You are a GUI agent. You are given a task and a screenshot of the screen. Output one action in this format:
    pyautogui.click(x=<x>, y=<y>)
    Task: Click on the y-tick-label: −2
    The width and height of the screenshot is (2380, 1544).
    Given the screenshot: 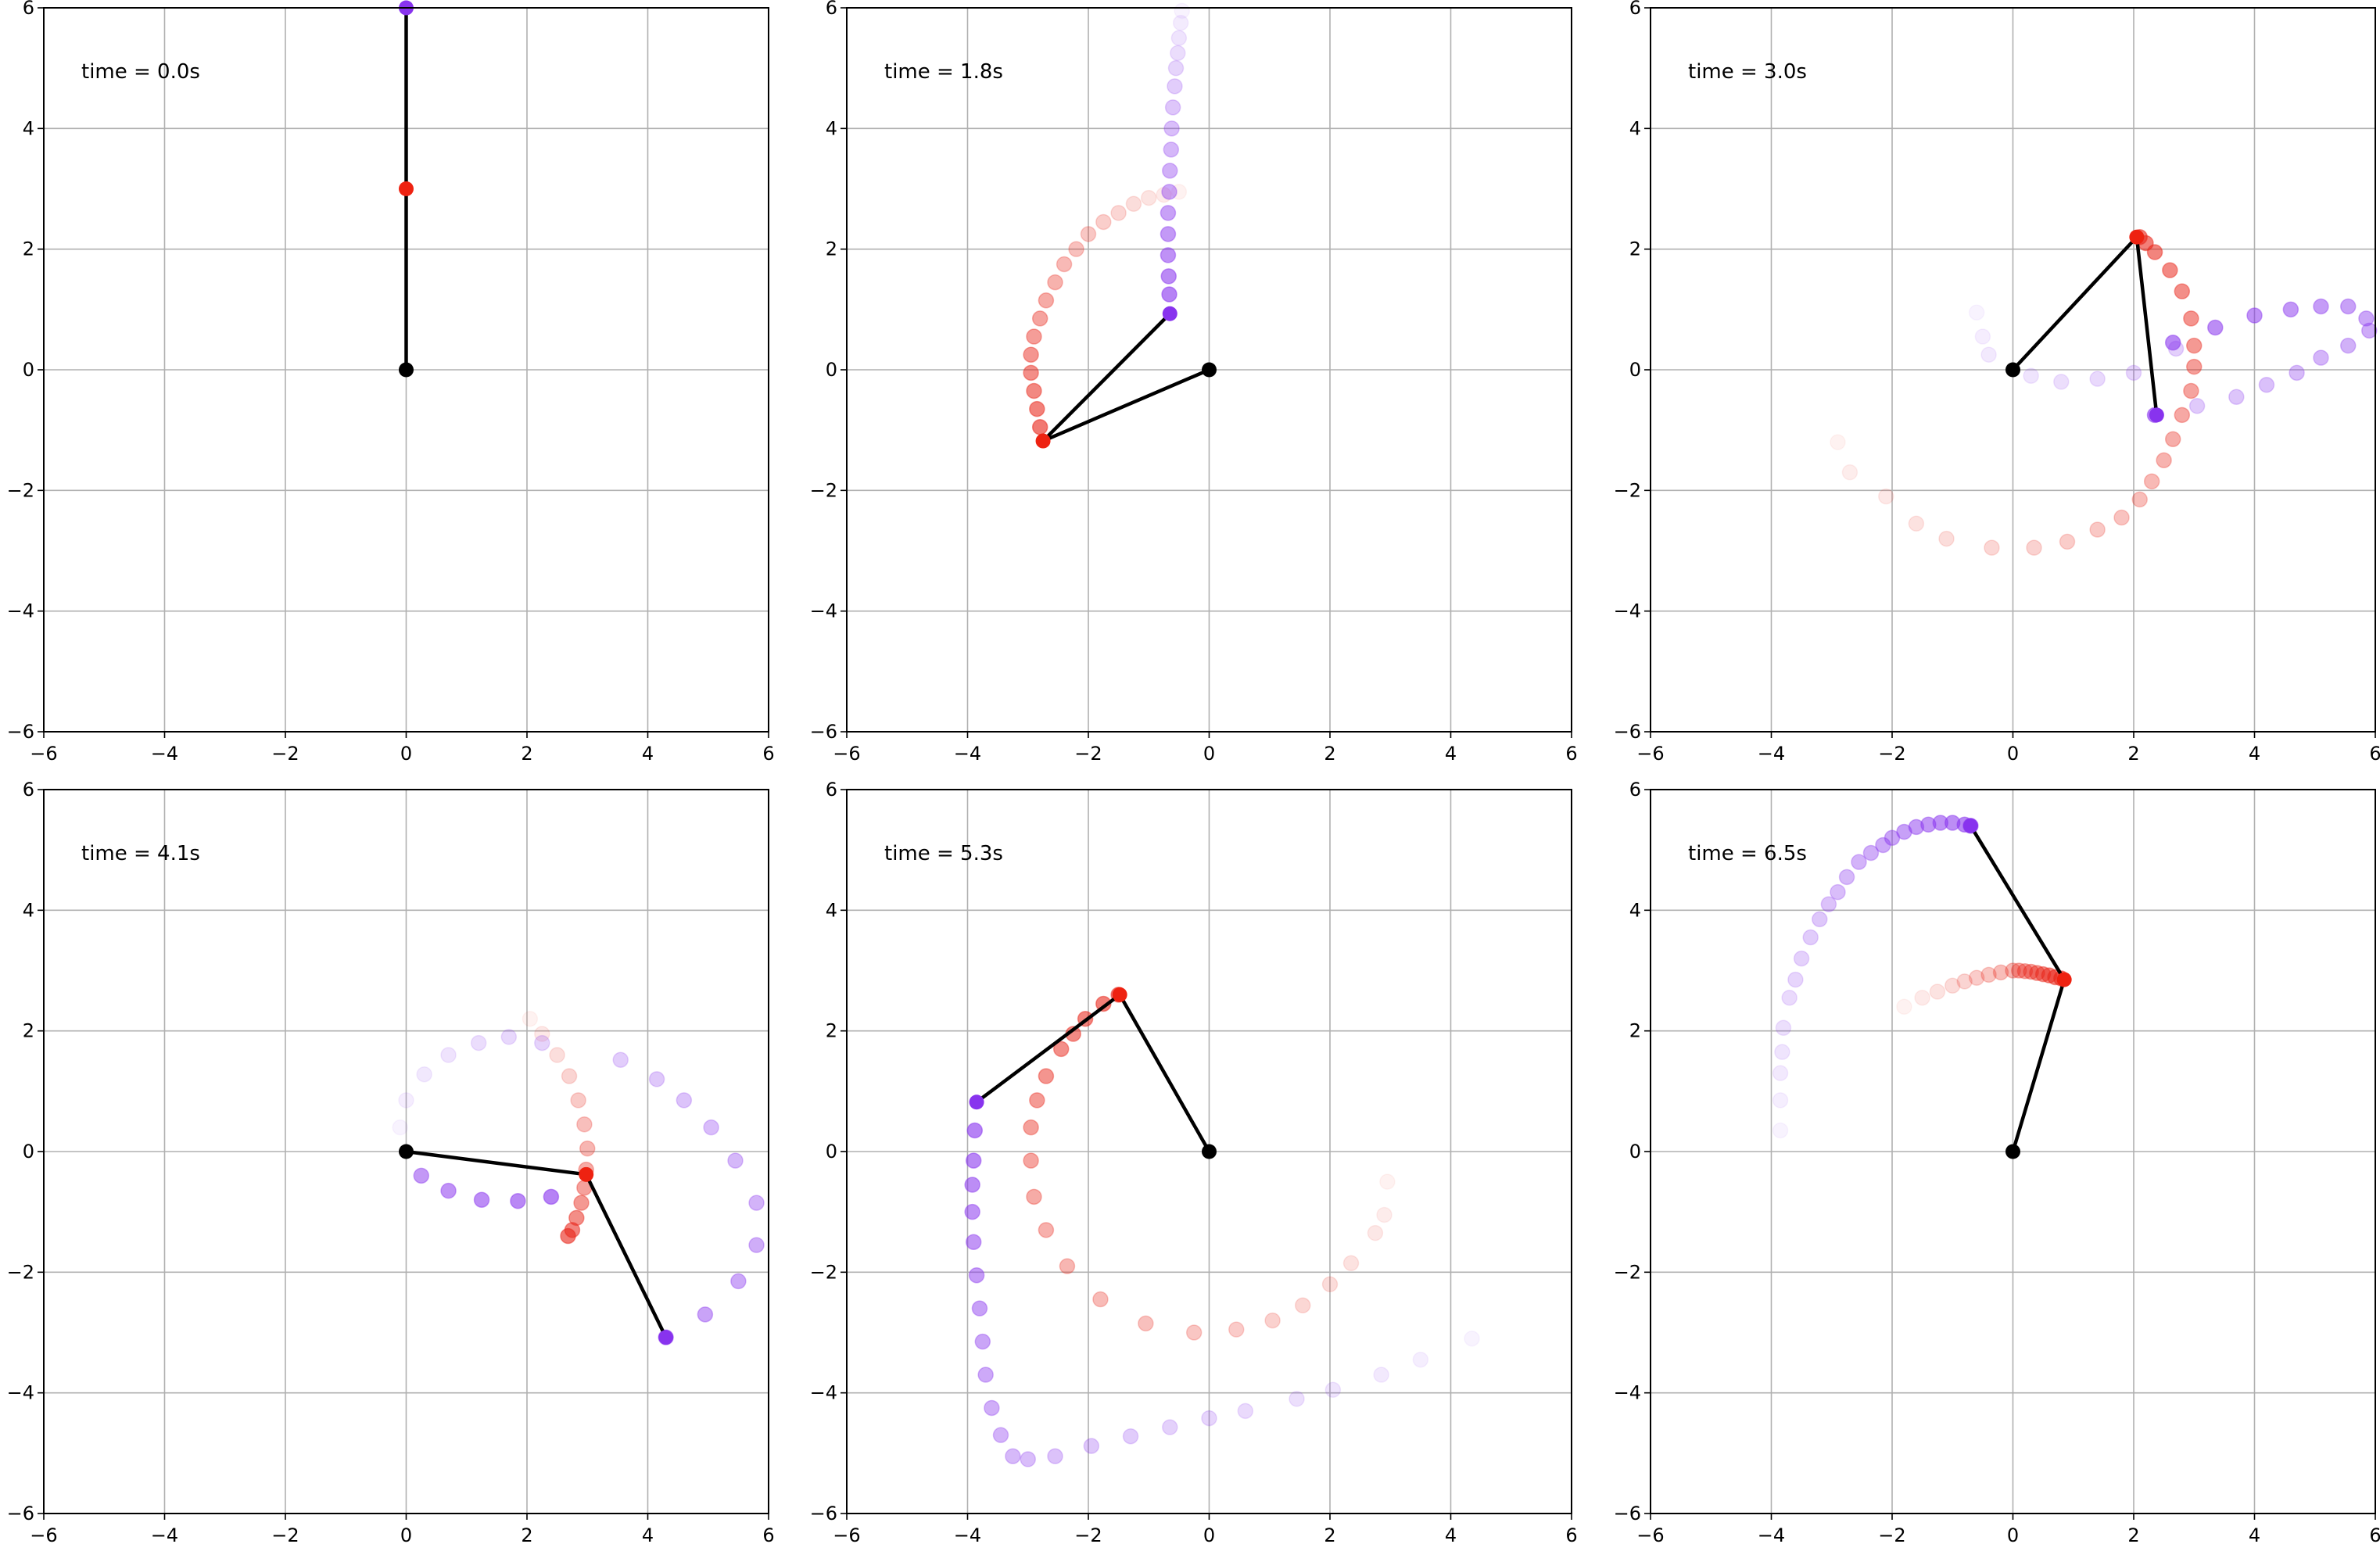 What is the action you would take?
    pyautogui.click(x=20, y=490)
    